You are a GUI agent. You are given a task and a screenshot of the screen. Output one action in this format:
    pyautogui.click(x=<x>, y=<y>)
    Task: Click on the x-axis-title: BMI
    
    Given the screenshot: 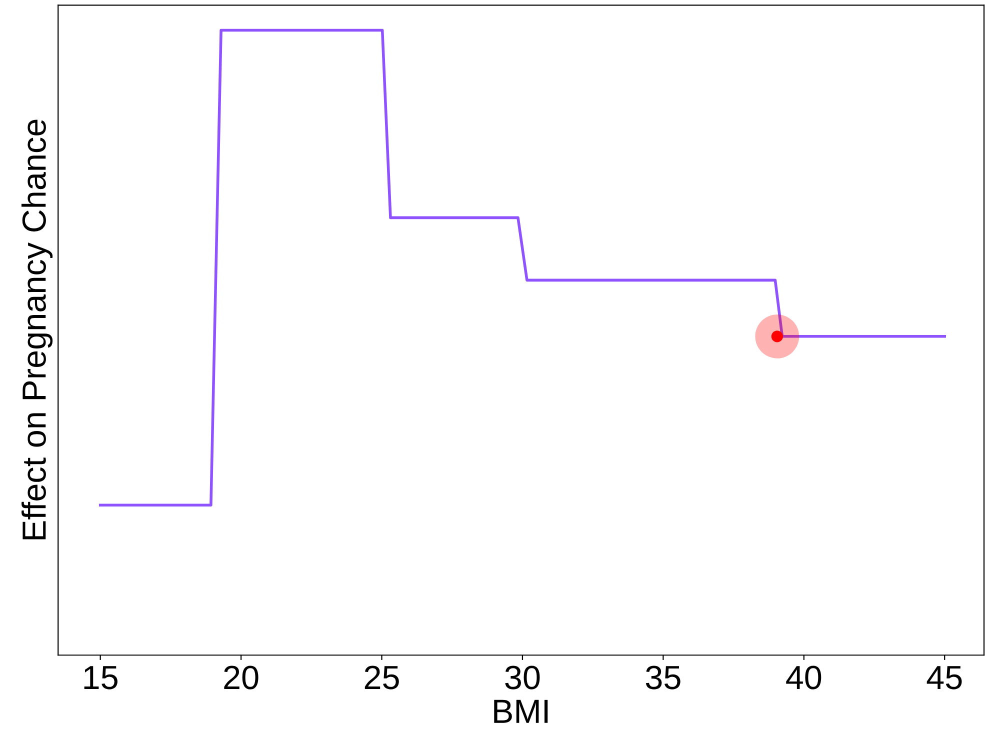 What is the action you would take?
    pyautogui.click(x=521, y=711)
    